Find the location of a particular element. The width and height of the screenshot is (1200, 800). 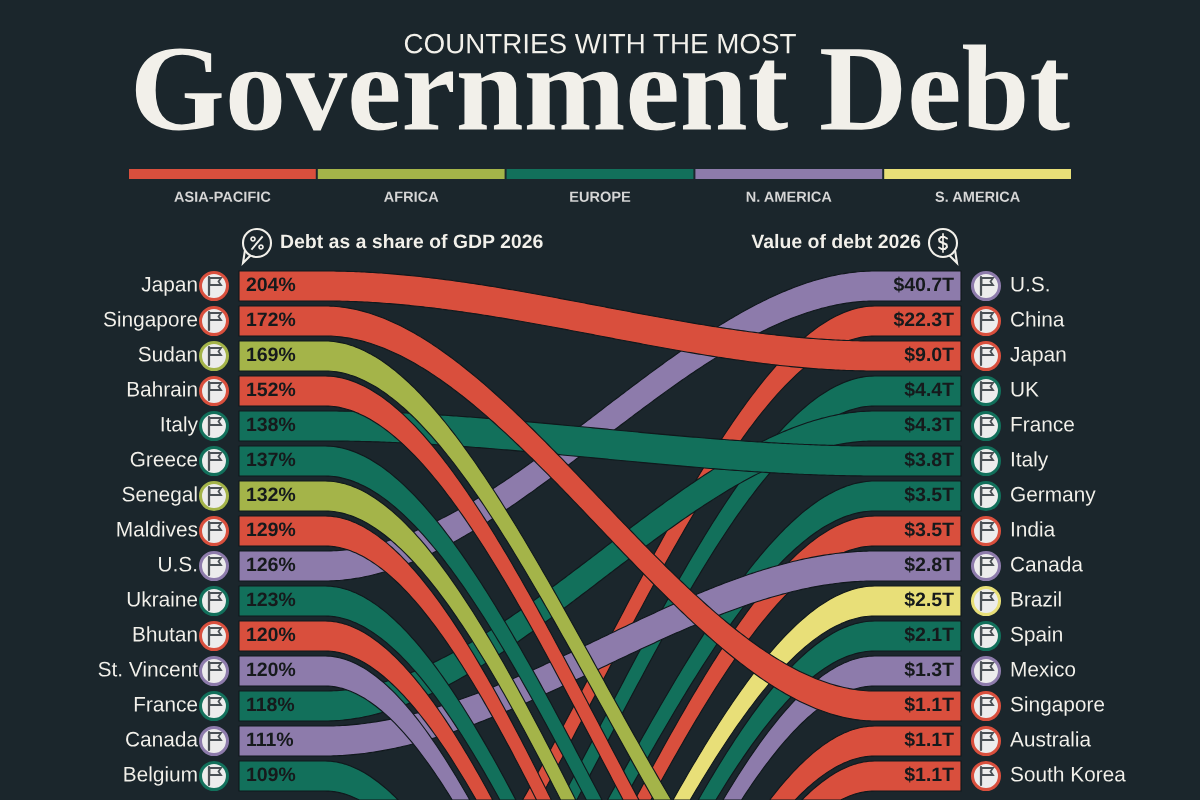

data-label: 152% is located at coordinates (271, 389).